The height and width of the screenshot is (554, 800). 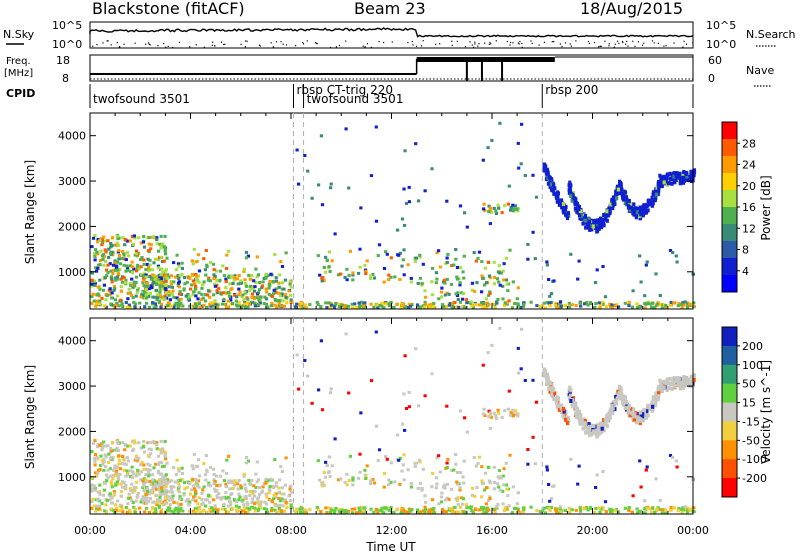 What do you see at coordinates (729, 488) in the screenshot?
I see `colorbar-swatch` at bounding box center [729, 488].